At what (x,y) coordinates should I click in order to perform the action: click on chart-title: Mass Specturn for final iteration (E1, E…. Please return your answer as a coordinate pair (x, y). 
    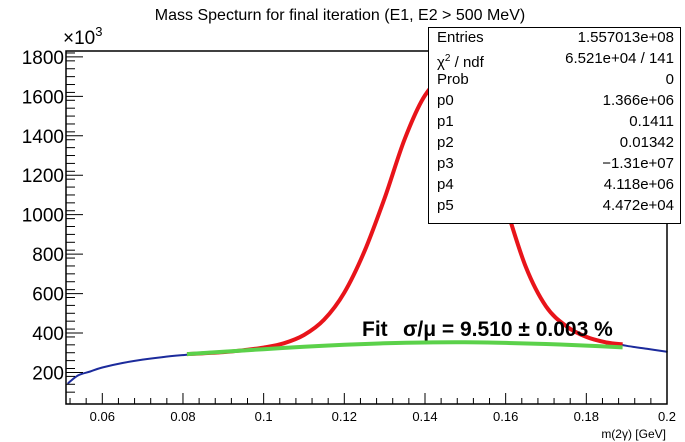
    Looking at the image, I should click on (340, 15).